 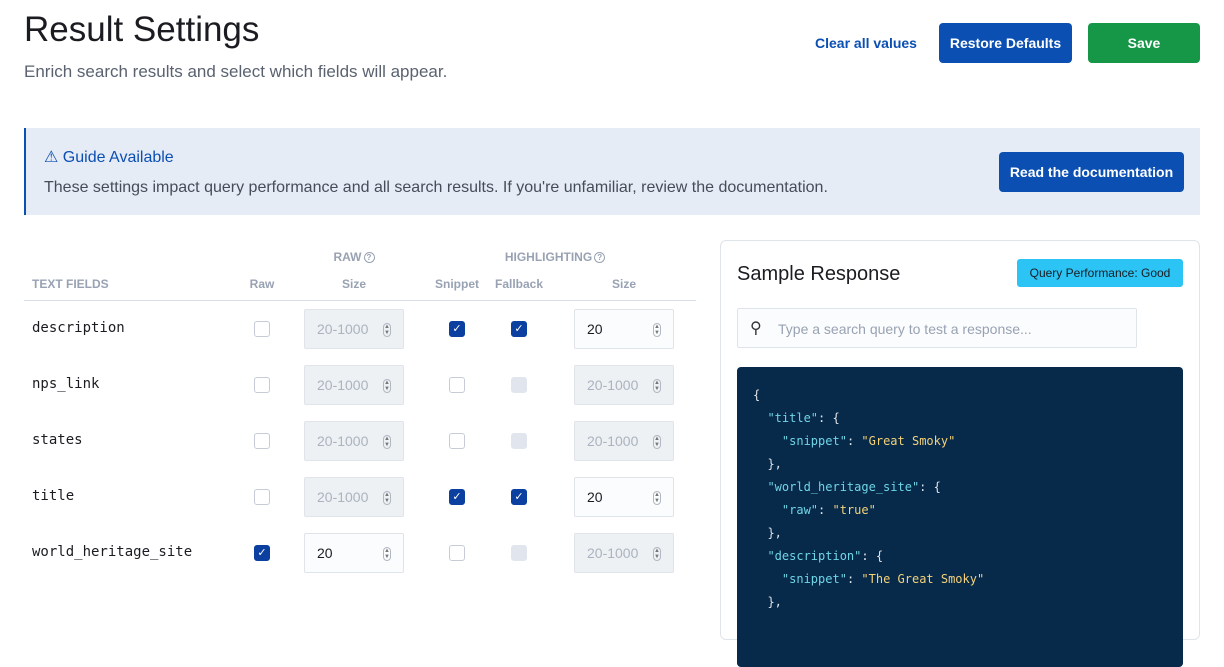 What do you see at coordinates (325, 553) in the screenshot?
I see `raw-size-input-value: 20` at bounding box center [325, 553].